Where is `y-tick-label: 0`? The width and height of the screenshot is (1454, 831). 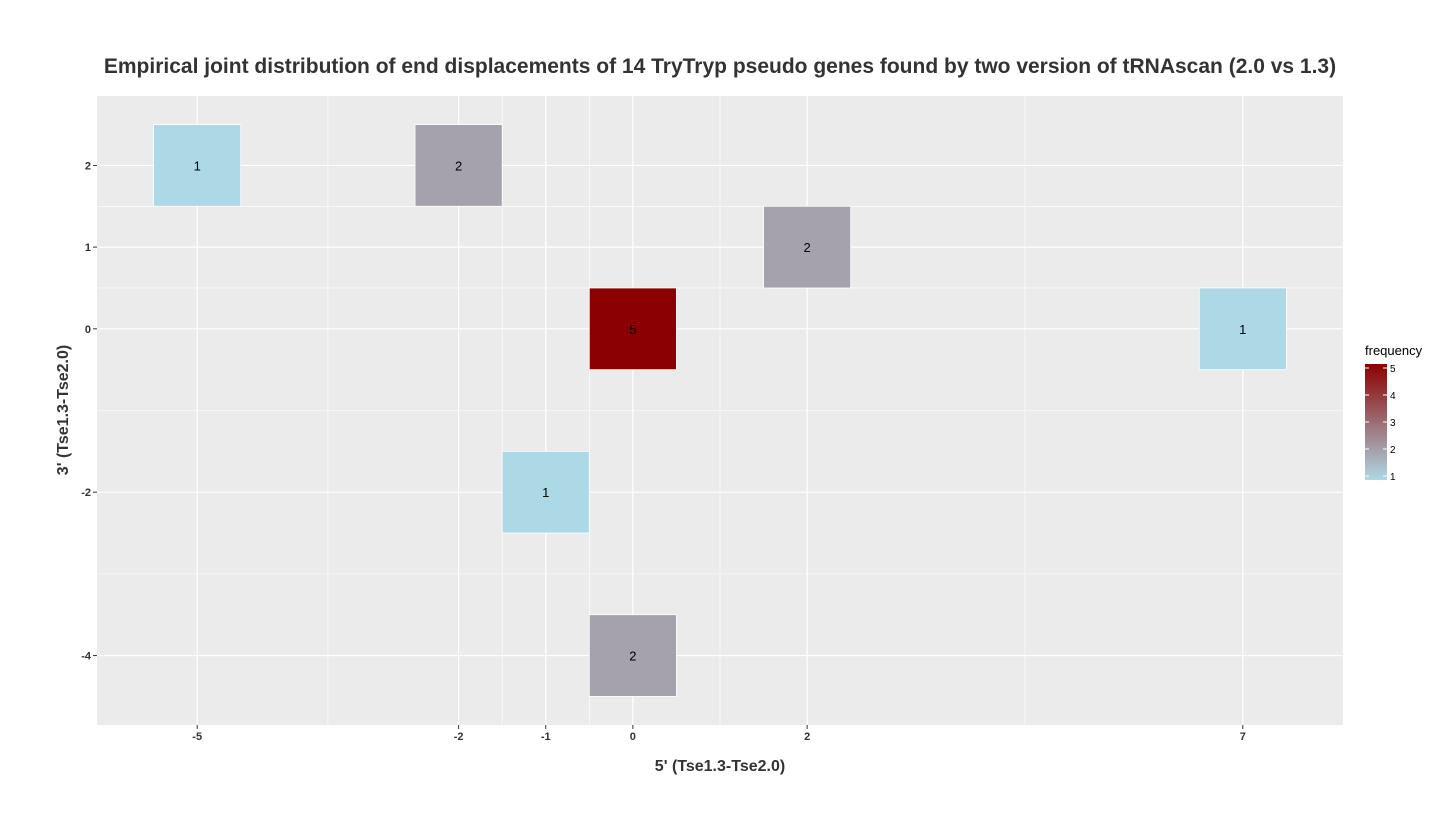 y-tick-label: 0 is located at coordinates (88, 330).